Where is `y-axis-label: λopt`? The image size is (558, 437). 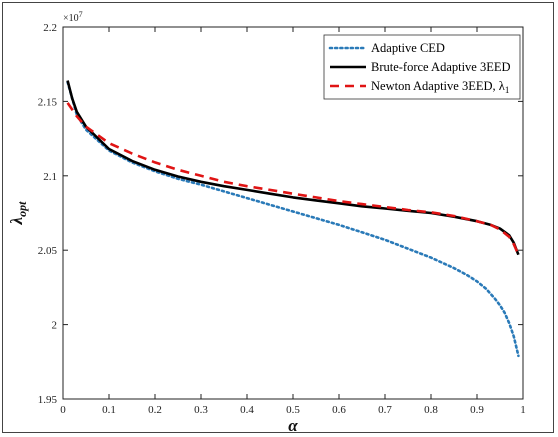
y-axis-label: λopt is located at coordinates (18, 213).